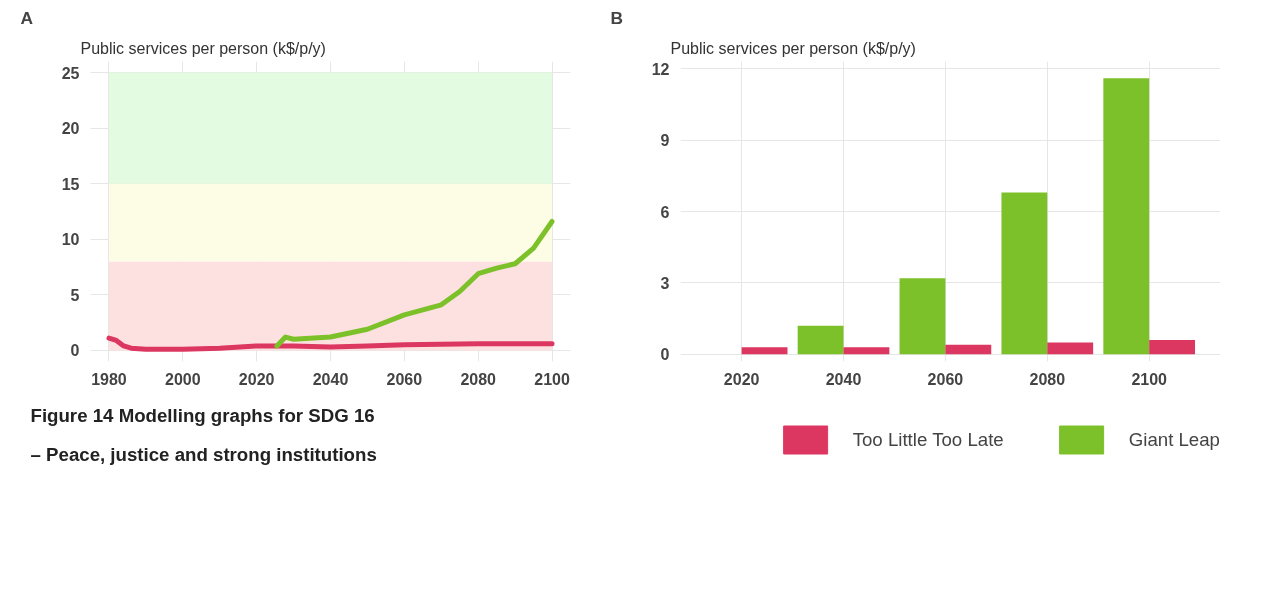 The image size is (1284, 599). What do you see at coordinates (617, 17) in the screenshot?
I see `chart-title: B` at bounding box center [617, 17].